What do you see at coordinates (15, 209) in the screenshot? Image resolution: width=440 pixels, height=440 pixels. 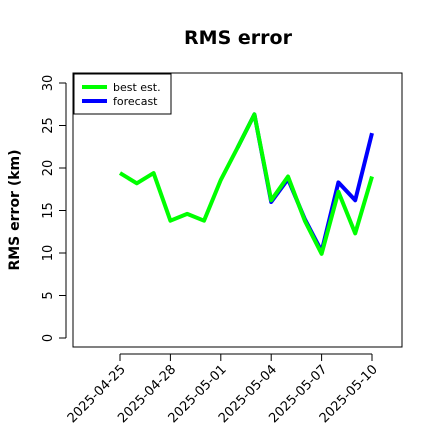 I see `y-axis-label: RMS error (km)` at bounding box center [15, 209].